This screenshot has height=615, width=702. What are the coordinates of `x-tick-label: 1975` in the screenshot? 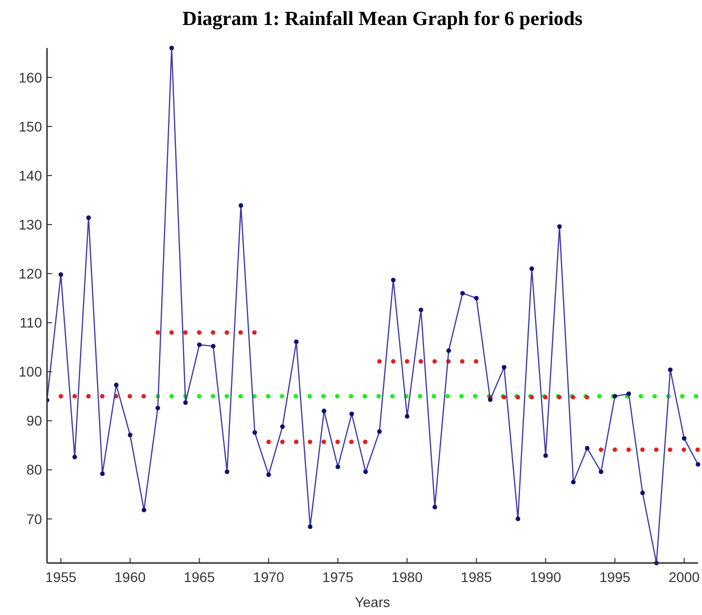 It's located at (338, 577).